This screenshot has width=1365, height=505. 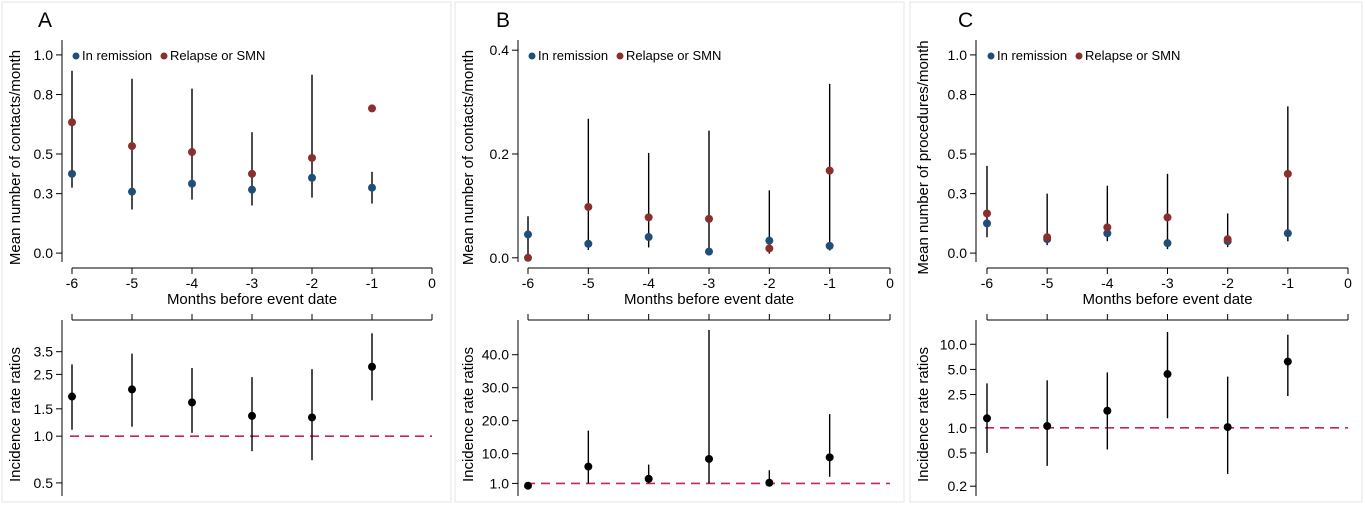 What do you see at coordinates (500, 154) in the screenshot?
I see `y-tick-label: 0.2` at bounding box center [500, 154].